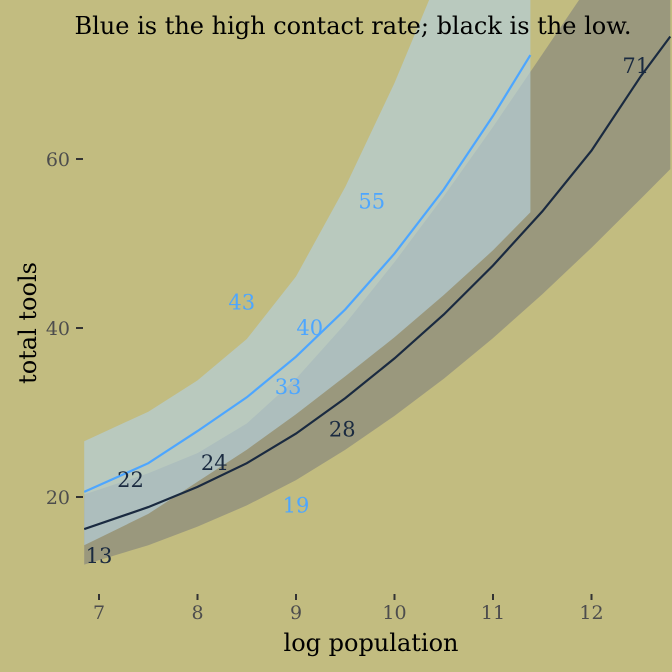 This screenshot has height=672, width=672. What do you see at coordinates (99, 556) in the screenshot?
I see `point-label: 13` at bounding box center [99, 556].